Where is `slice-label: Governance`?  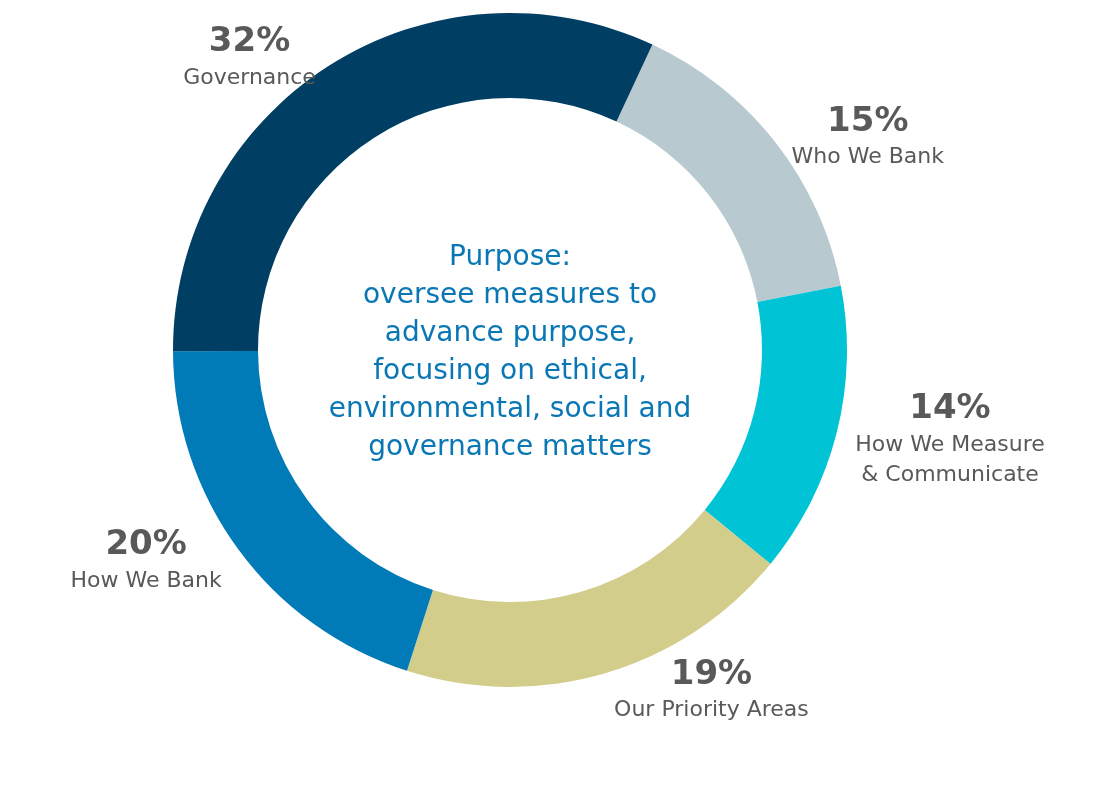 slice-label: Governance is located at coordinates (249, 76).